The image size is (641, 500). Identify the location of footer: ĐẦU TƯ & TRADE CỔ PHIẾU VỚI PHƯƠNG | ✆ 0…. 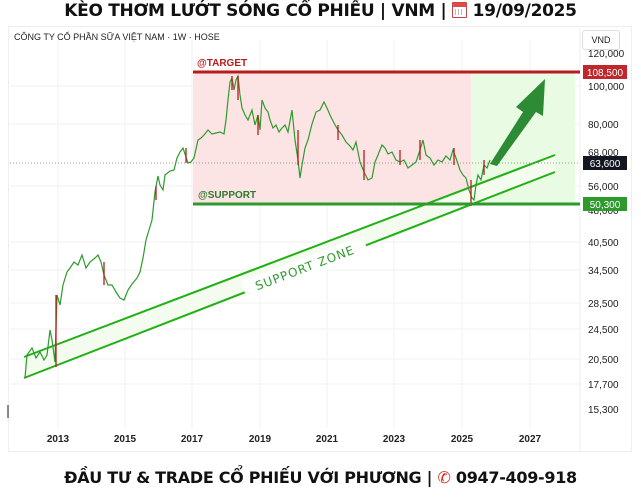
(320, 477).